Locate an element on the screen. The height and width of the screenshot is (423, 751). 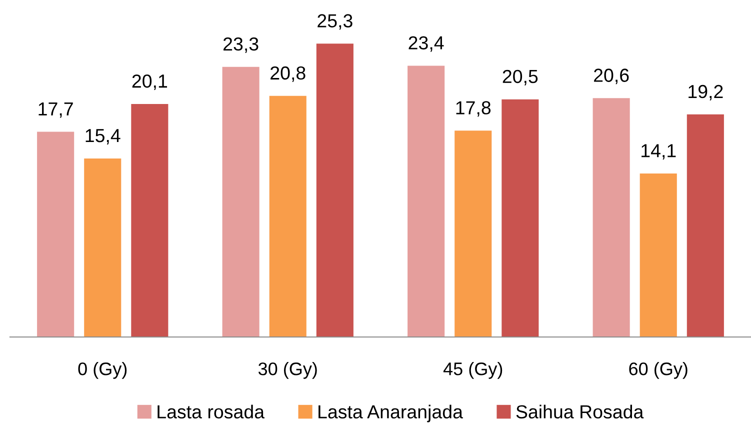
x-tick-label: 45 (Gy) is located at coordinates (472, 370).